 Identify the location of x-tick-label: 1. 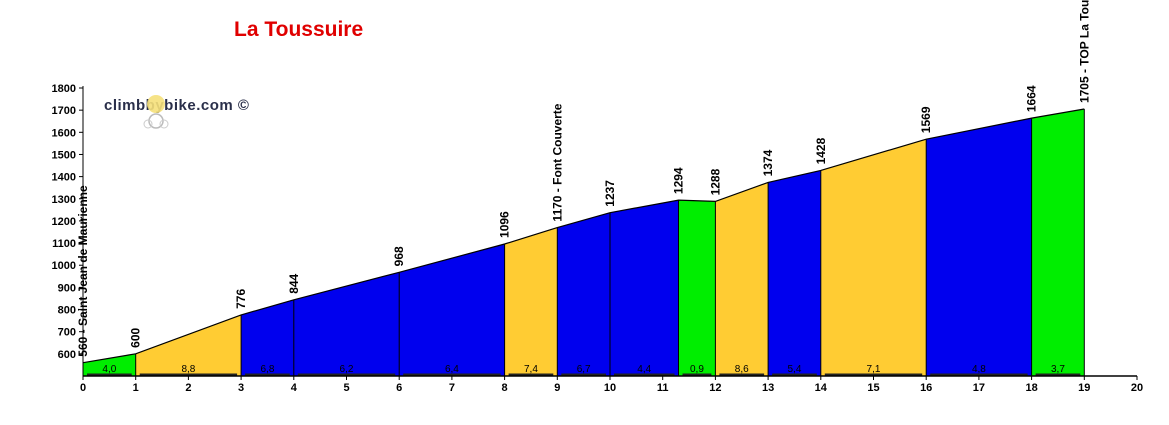
(136, 388).